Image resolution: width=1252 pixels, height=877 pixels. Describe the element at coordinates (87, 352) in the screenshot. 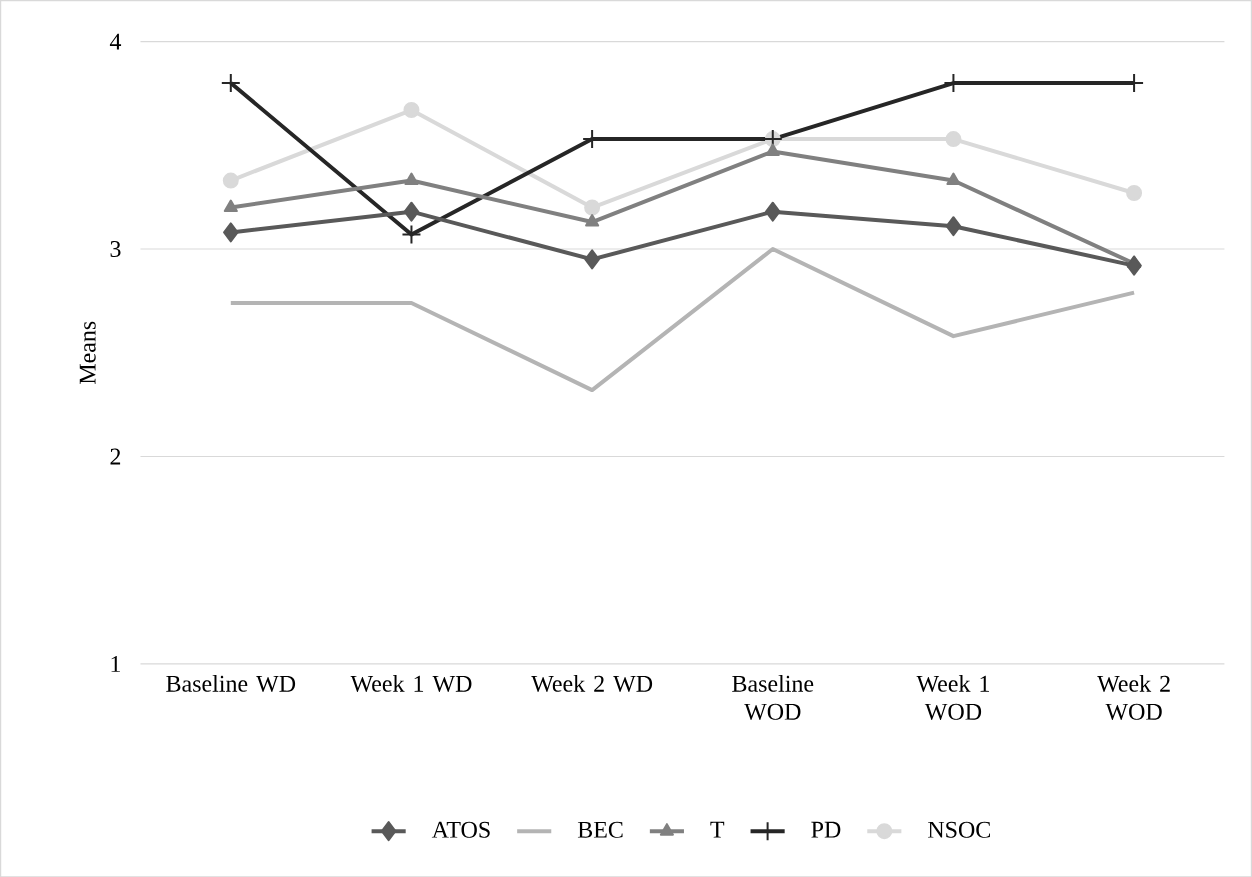

I see `y-axis-title: Means` at that location.